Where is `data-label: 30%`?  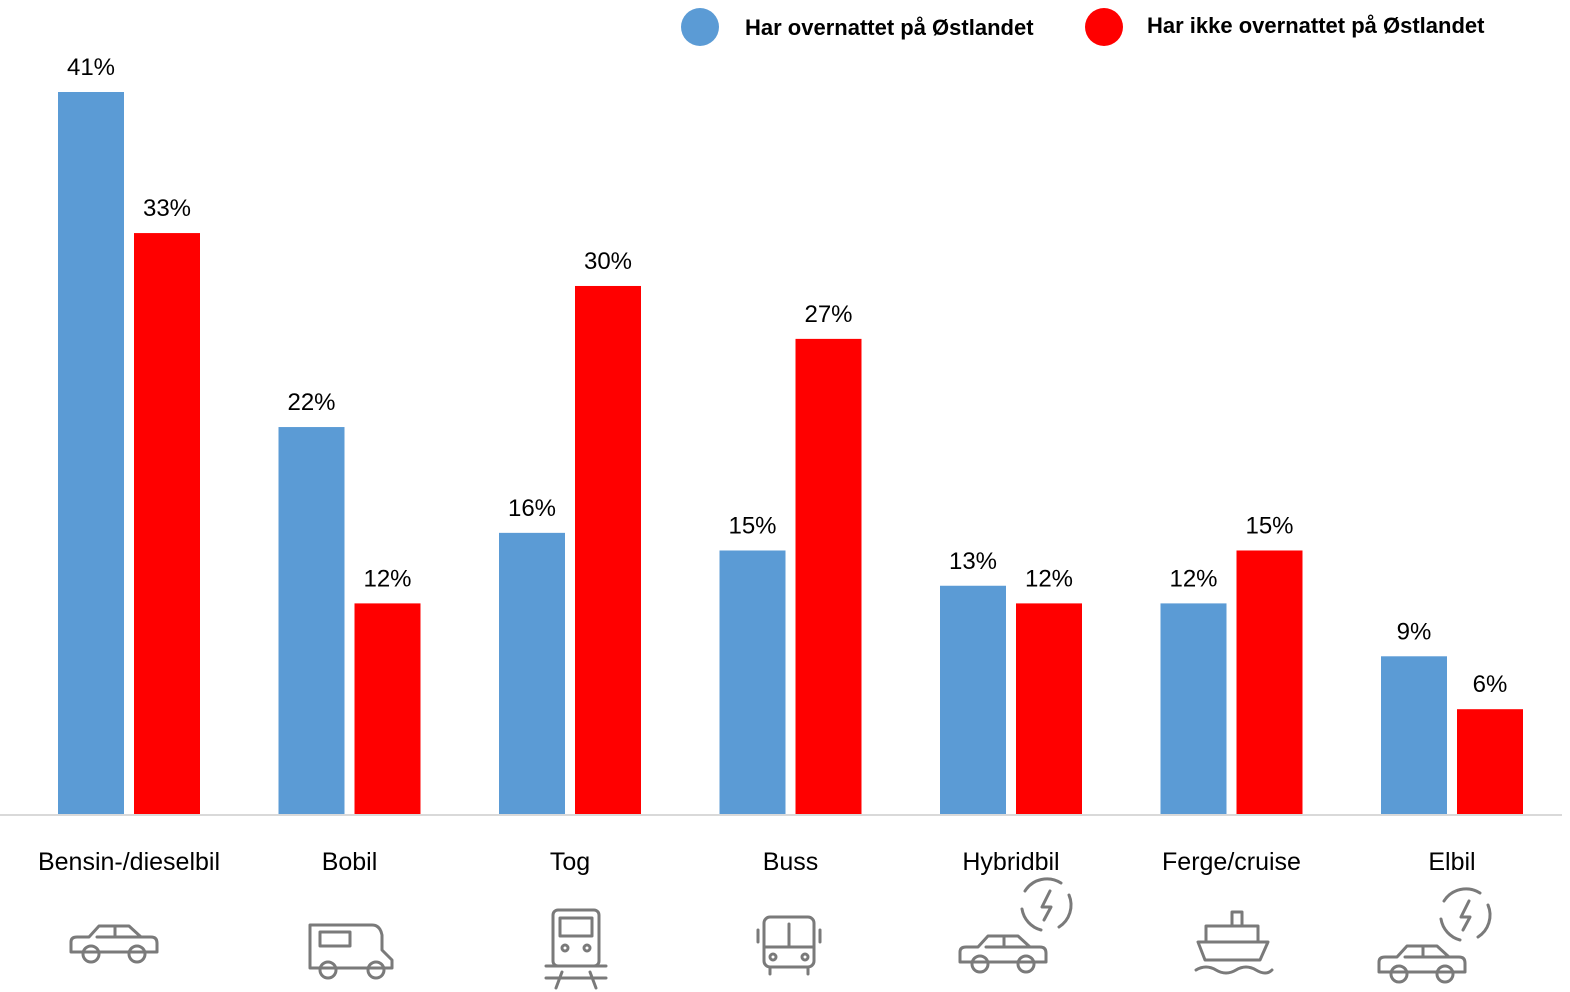 data-label: 30% is located at coordinates (608, 261).